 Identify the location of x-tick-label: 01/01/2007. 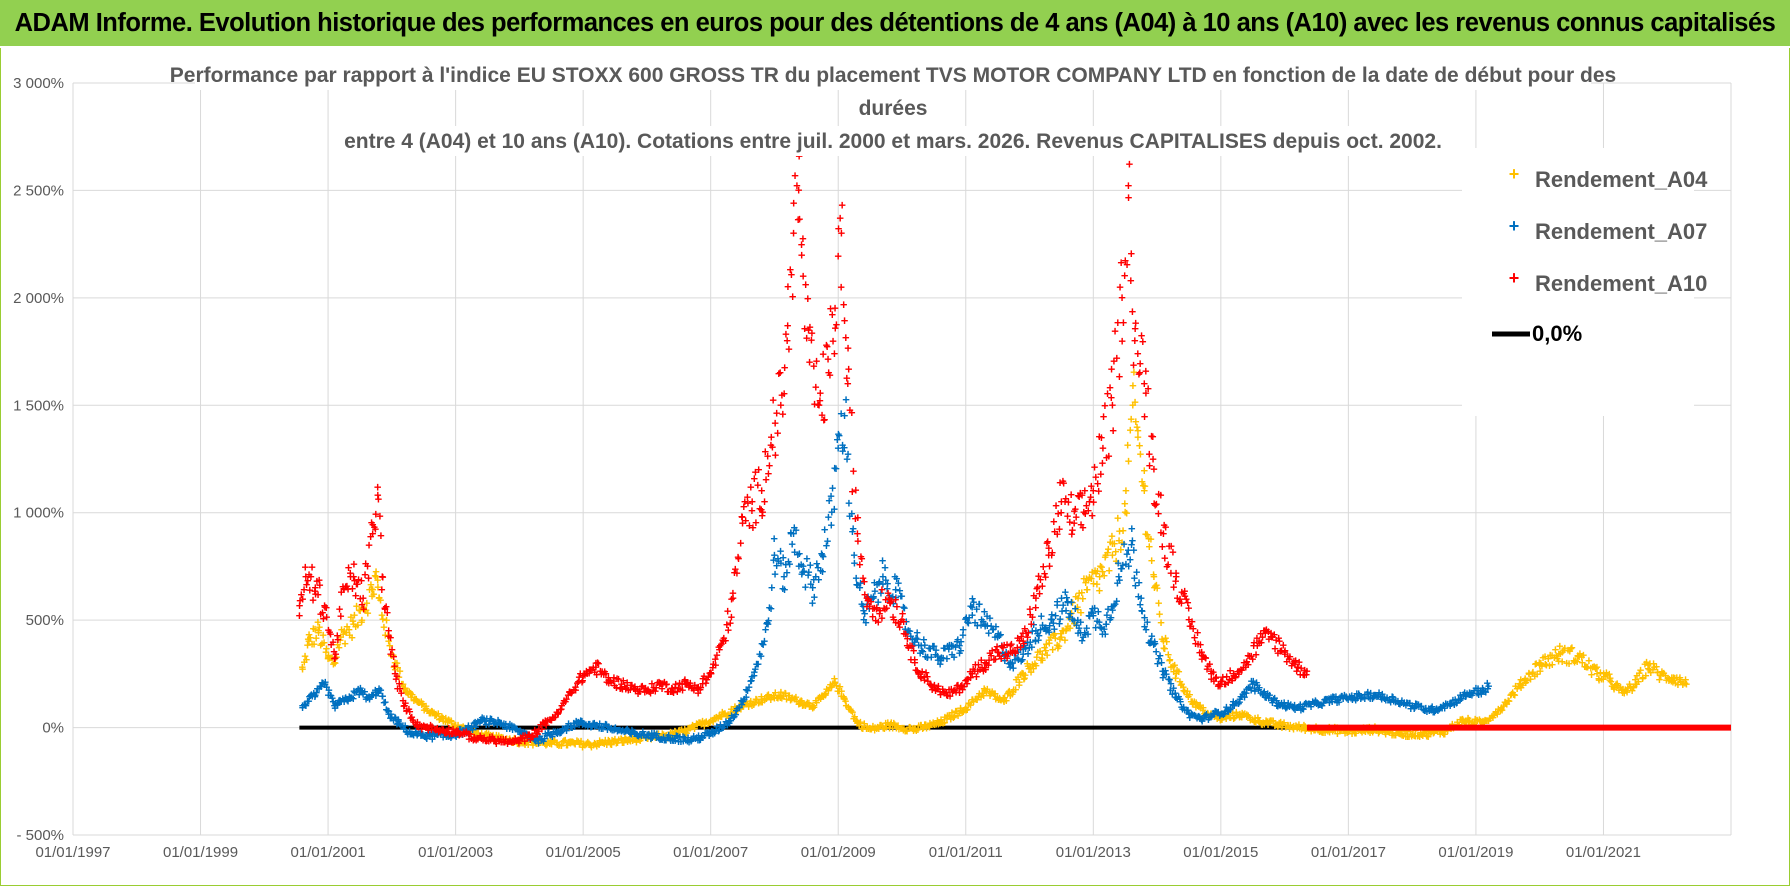
(710, 852).